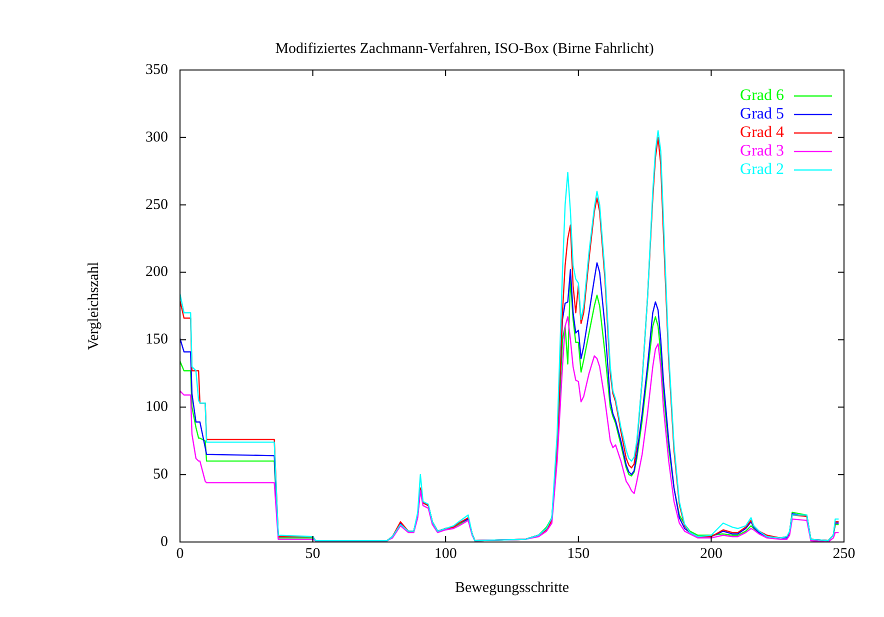 The height and width of the screenshot is (617, 884). Describe the element at coordinates (157, 70) in the screenshot. I see `y-tick-label: 350` at that location.